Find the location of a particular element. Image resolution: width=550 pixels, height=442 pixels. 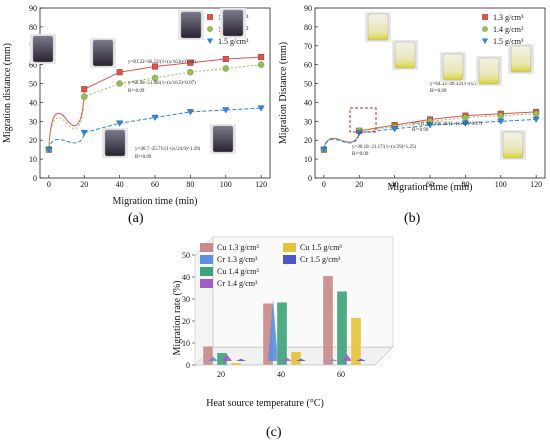

legend-label: Cr 1.4 g/cm³ is located at coordinates (237, 283).